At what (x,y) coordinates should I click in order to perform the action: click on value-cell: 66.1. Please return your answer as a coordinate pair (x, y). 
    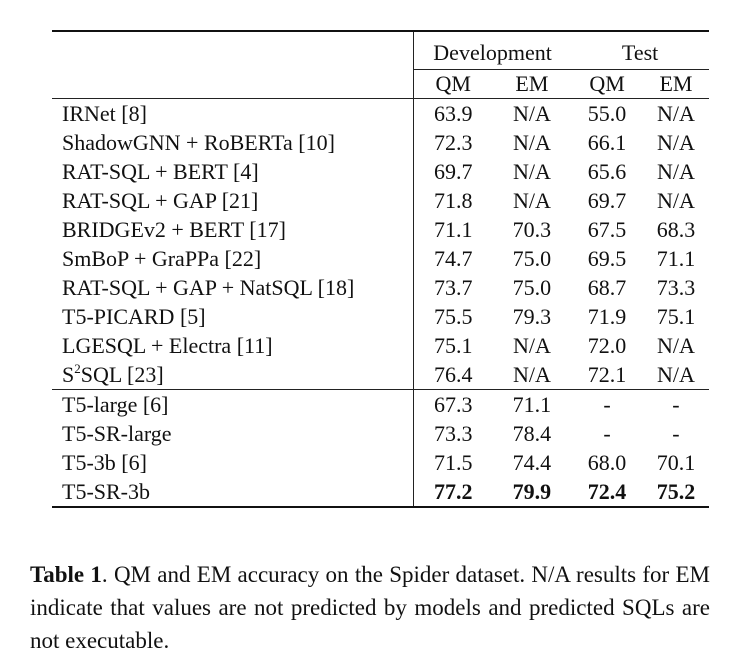
    Looking at the image, I should click on (607, 142).